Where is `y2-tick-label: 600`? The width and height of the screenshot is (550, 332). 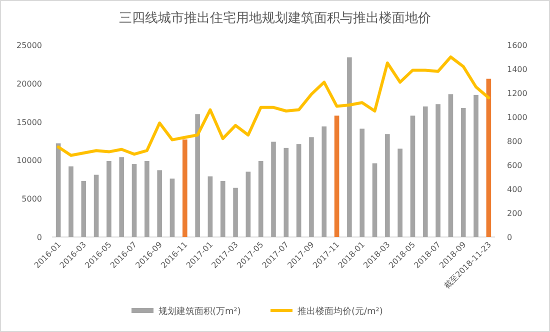 y2-tick-label: 600 is located at coordinates (514, 165).